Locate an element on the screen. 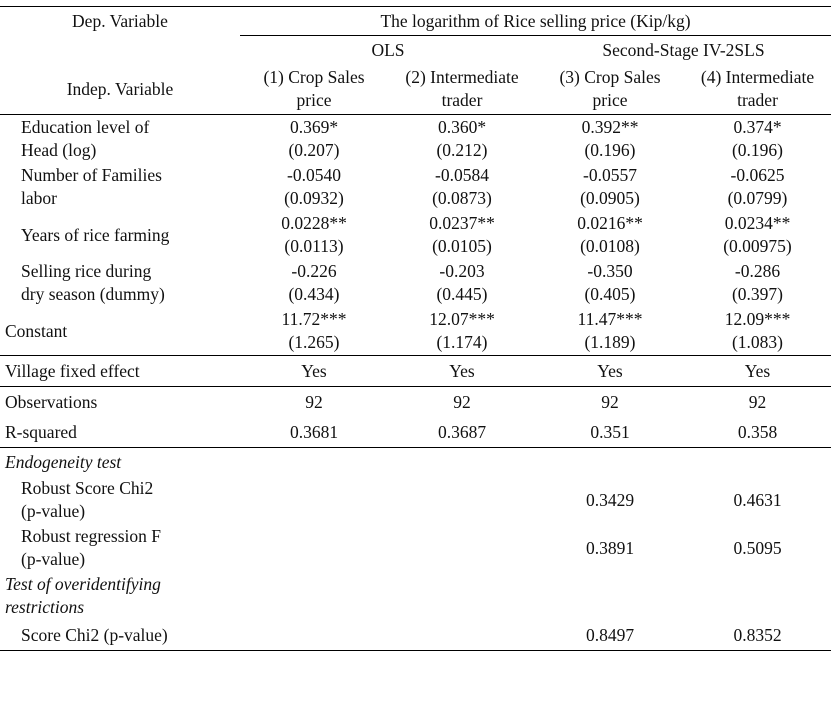 The width and height of the screenshot is (831, 708). table-cell: -0.350 (0.405) is located at coordinates (610, 283).